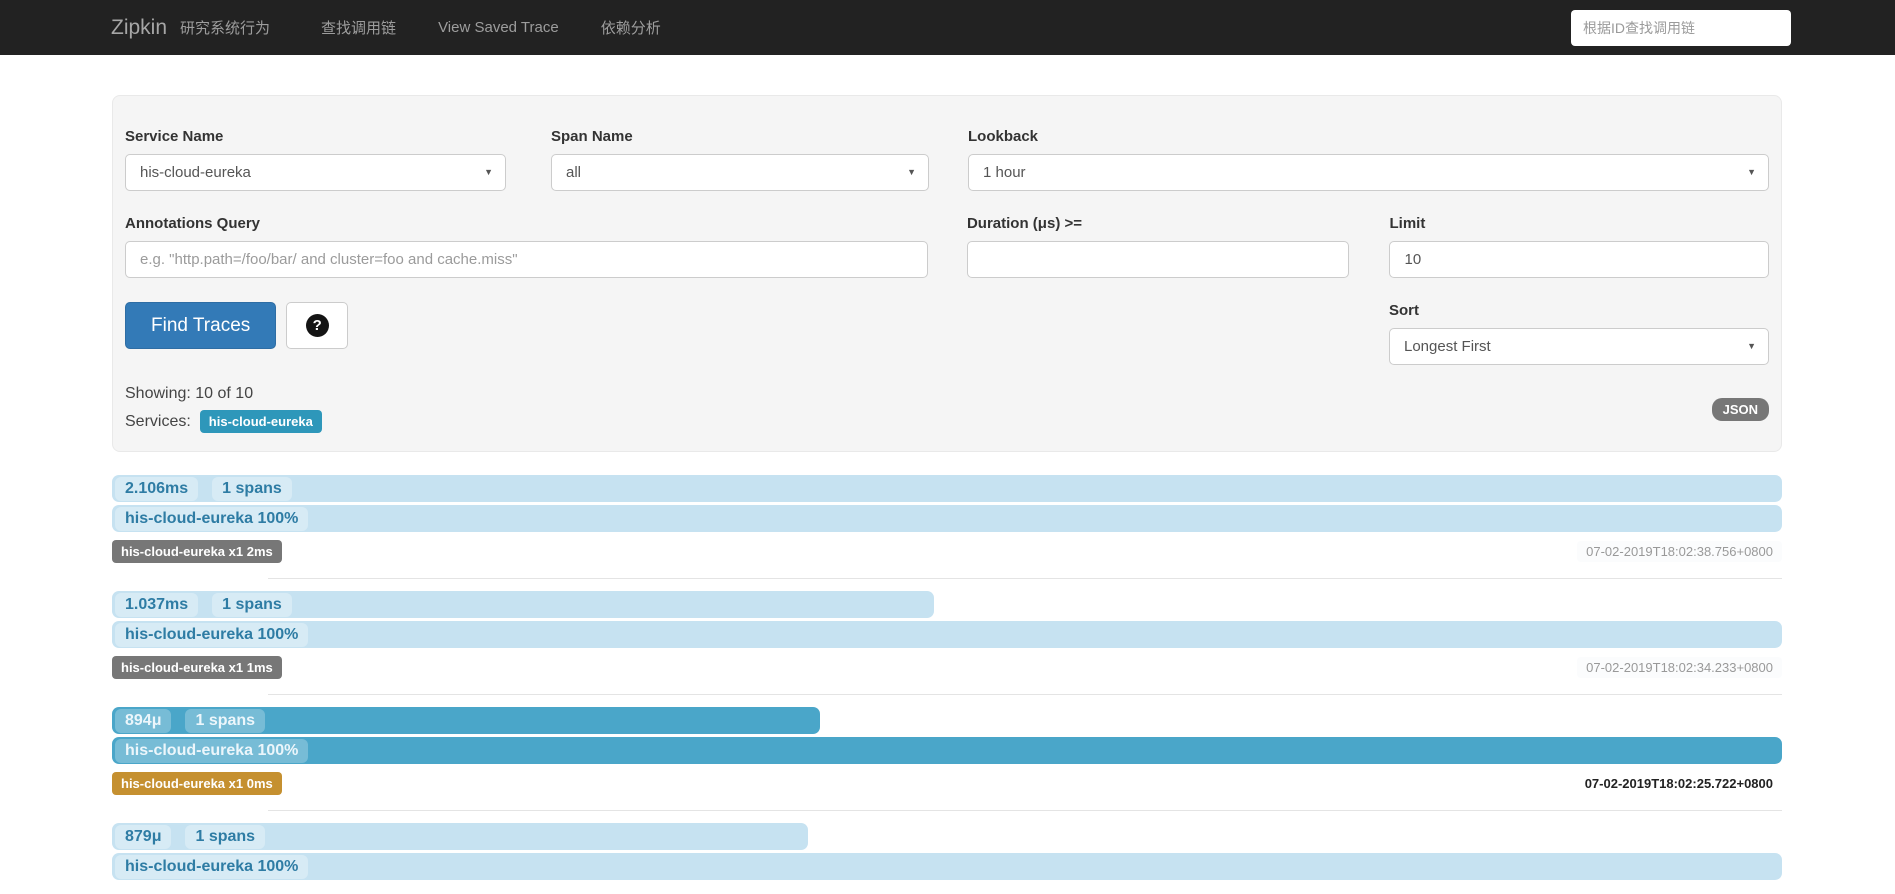  What do you see at coordinates (174, 136) in the screenshot?
I see `service-name-label: Service Name` at bounding box center [174, 136].